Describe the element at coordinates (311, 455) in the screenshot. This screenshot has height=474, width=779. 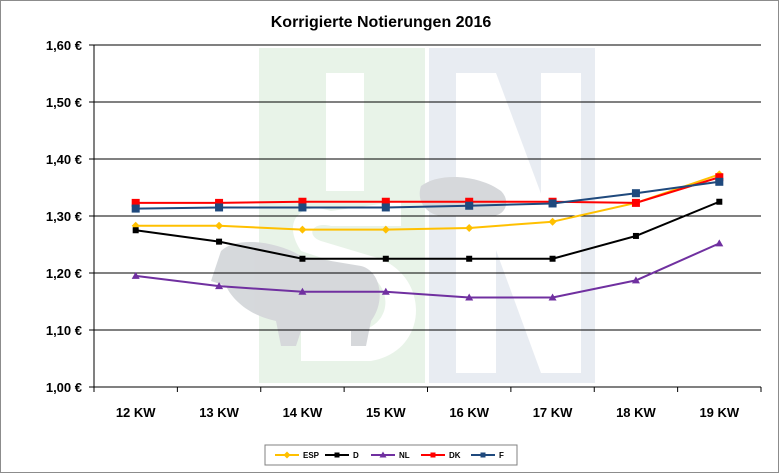
I see `legend-label: ESP` at that location.